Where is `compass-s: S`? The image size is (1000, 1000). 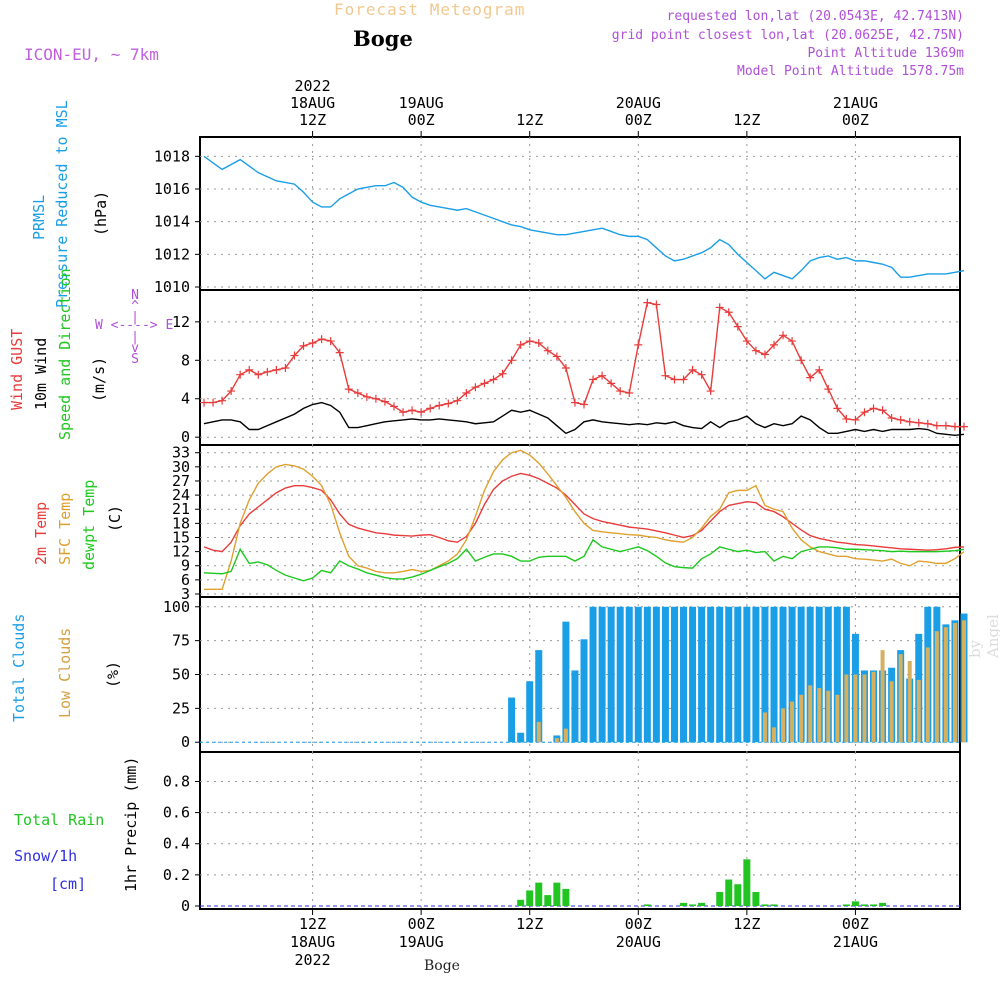 compass-s: S is located at coordinates (135, 359).